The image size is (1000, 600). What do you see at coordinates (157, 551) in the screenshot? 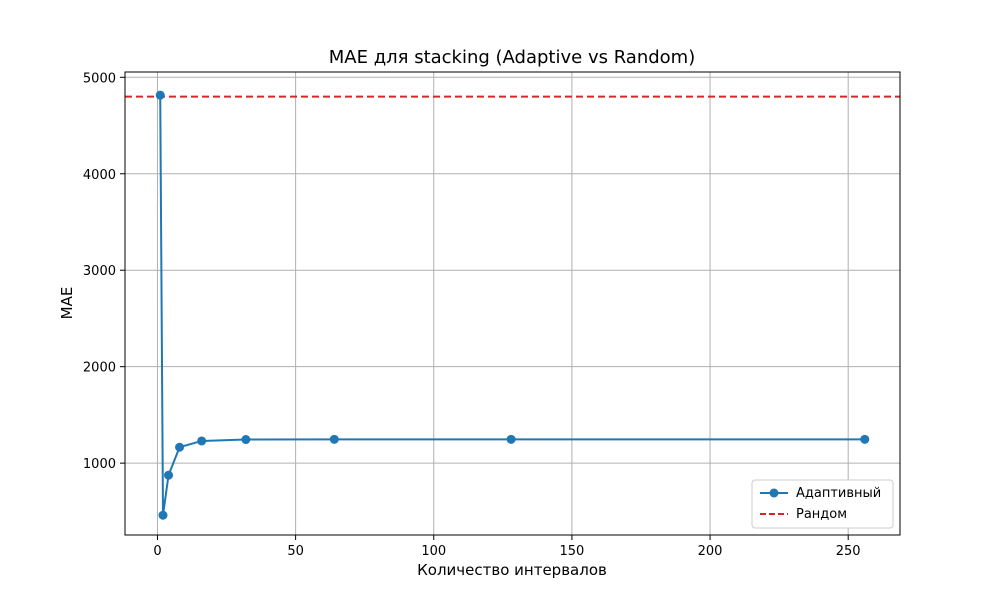
I see `x-tick-label: 0` at bounding box center [157, 551].